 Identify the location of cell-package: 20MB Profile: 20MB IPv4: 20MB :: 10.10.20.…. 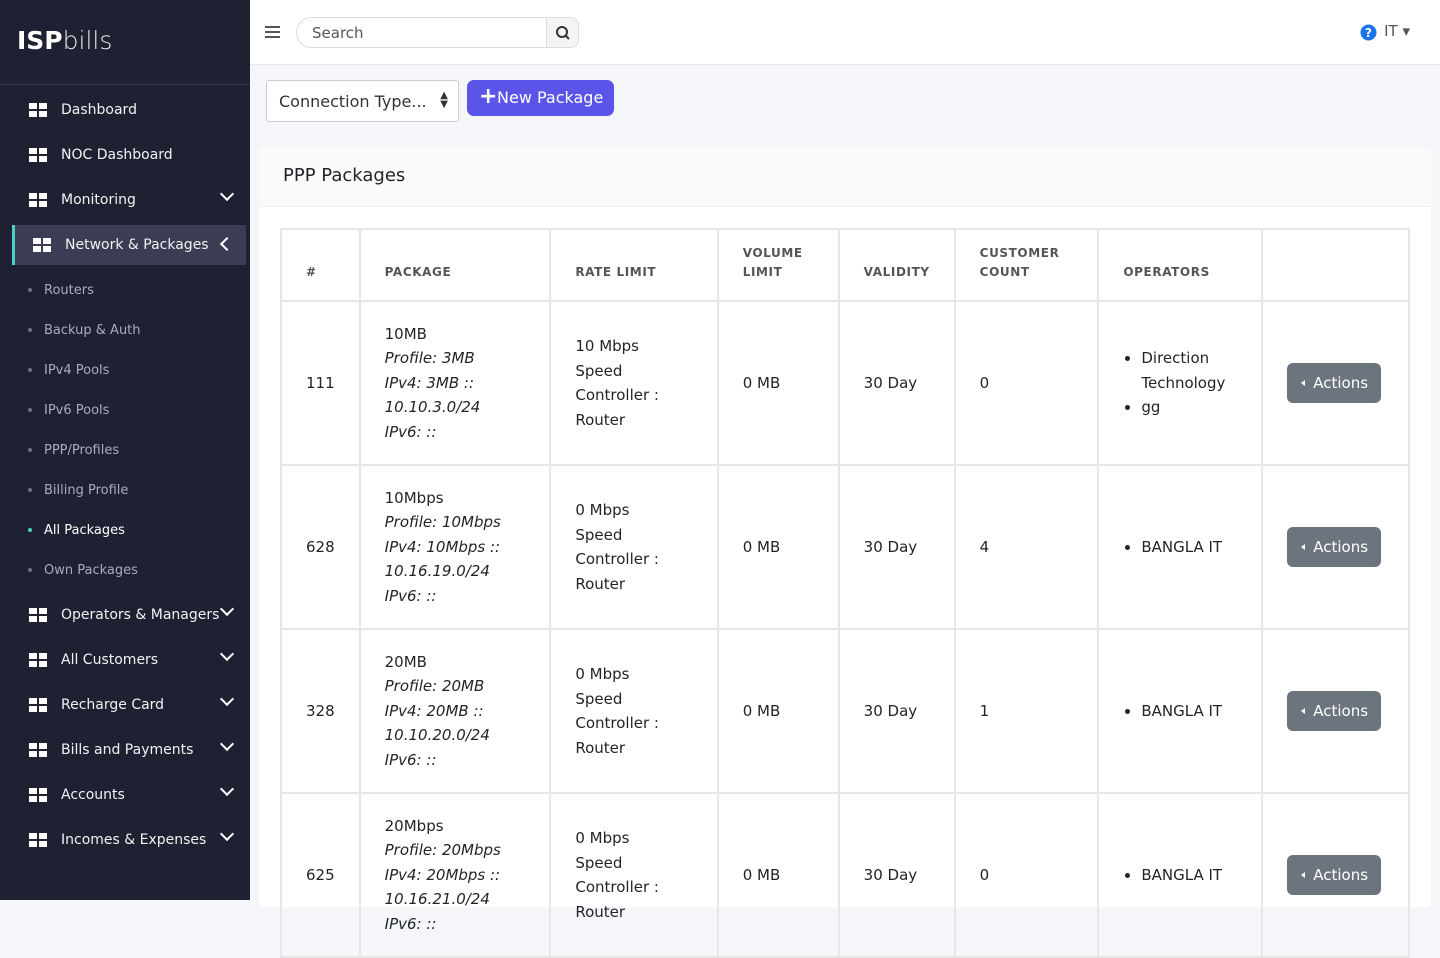
(455, 711).